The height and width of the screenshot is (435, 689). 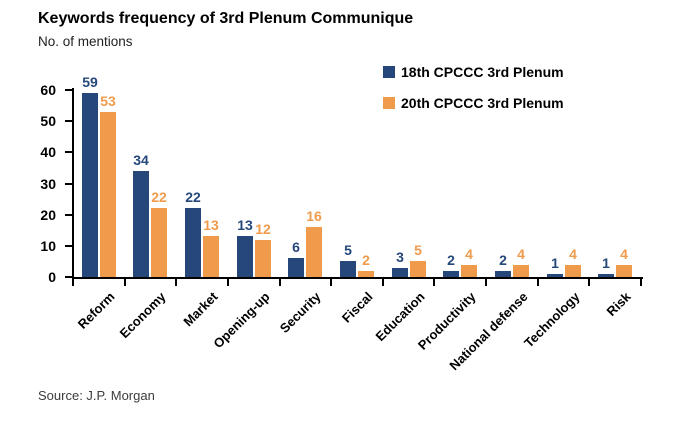 What do you see at coordinates (73, 183) in the screenshot?
I see `y-axis-line` at bounding box center [73, 183].